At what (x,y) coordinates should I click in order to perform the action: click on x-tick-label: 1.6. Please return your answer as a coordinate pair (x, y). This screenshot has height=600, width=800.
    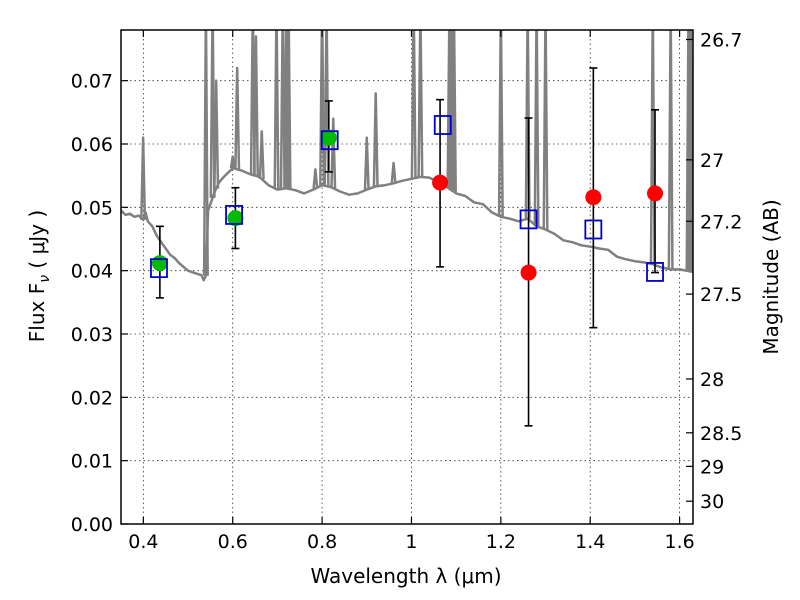
    Looking at the image, I should click on (679, 542).